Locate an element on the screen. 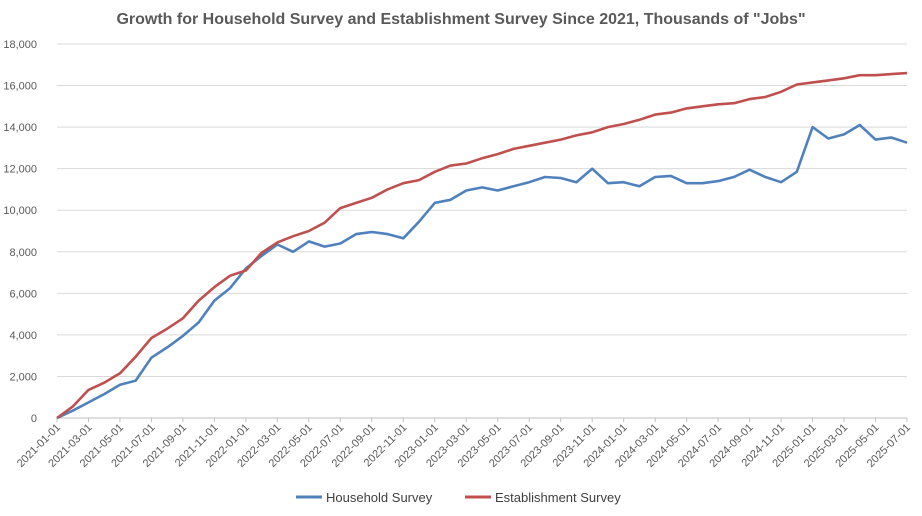 The height and width of the screenshot is (516, 922). y-tick-label: 8,000 is located at coordinates (23, 253).